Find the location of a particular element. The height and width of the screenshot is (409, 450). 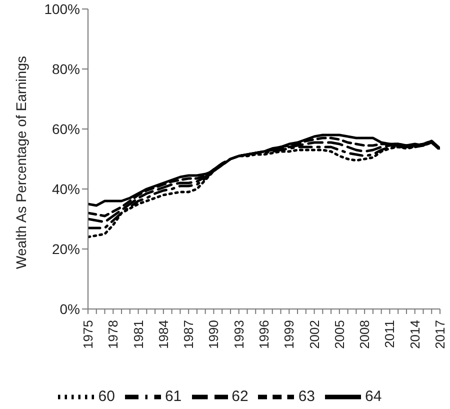

x-tick-label: 2005 is located at coordinates (339, 334).